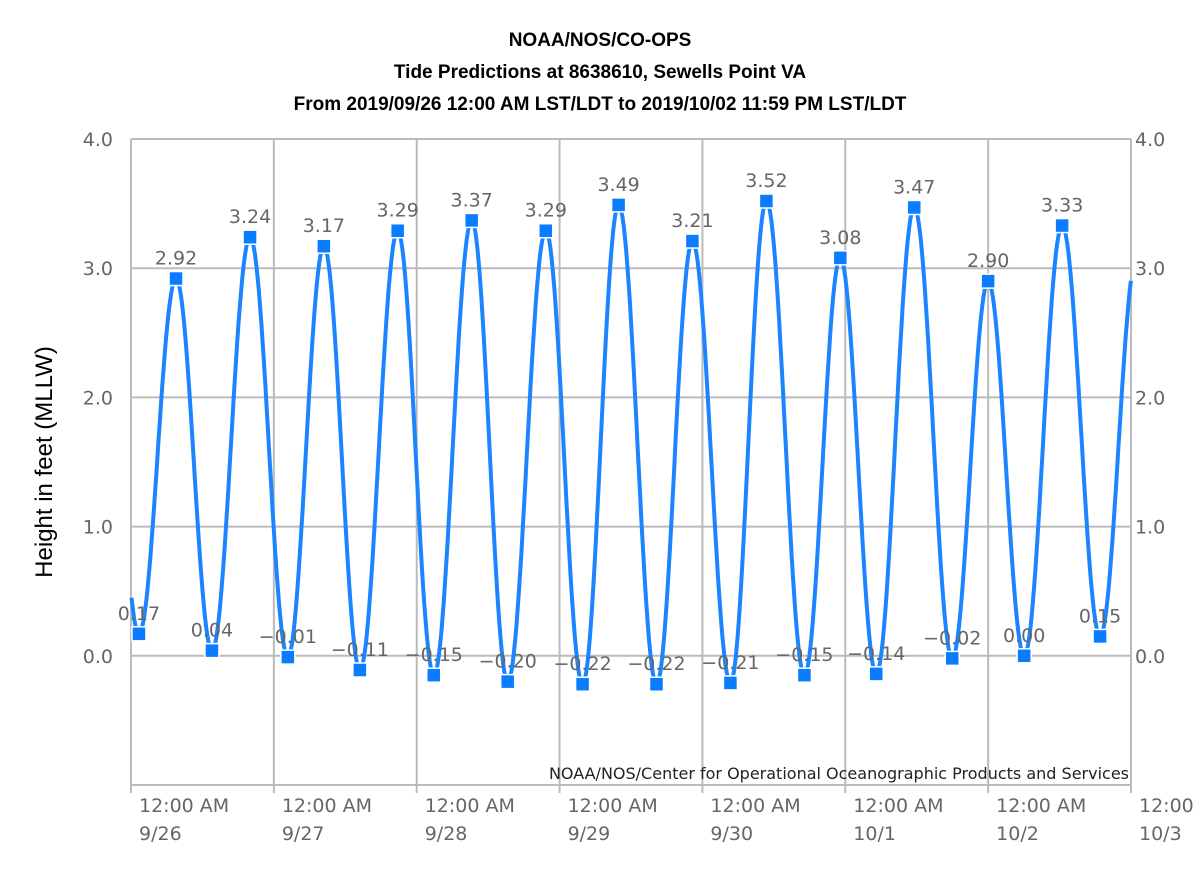 The width and height of the screenshot is (1200, 874). What do you see at coordinates (508, 662) in the screenshot?
I see `data-label: −0.20` at bounding box center [508, 662].